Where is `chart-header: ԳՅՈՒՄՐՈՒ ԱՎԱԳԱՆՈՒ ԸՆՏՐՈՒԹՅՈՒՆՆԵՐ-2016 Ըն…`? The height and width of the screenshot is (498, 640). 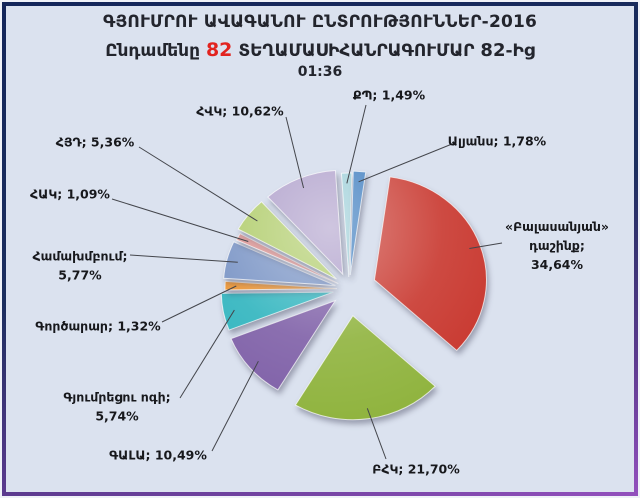
chart-header: ԳՅՈՒՄՐՈՒ ԱՎԱԳԱՆՈՒ ԸՆՏՐՈՒԹՅՈՒՆՆԵՐ-2016 Ըն… is located at coordinates (320, 46).